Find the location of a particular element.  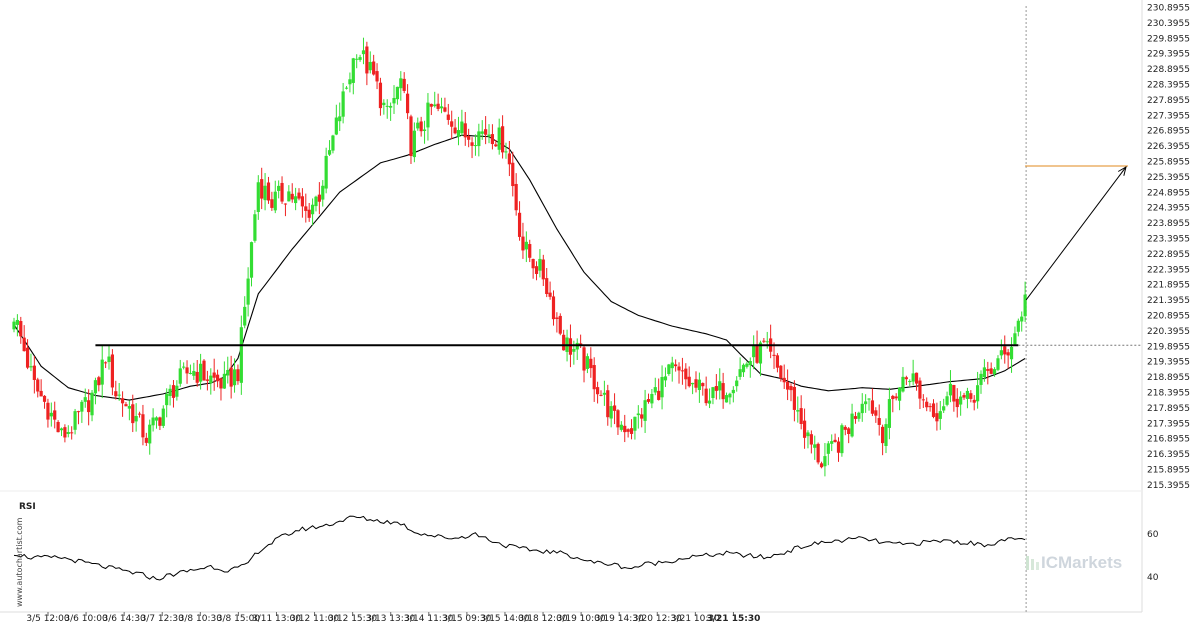

time-tick-label: 3/12 11:00 is located at coordinates (314, 619).